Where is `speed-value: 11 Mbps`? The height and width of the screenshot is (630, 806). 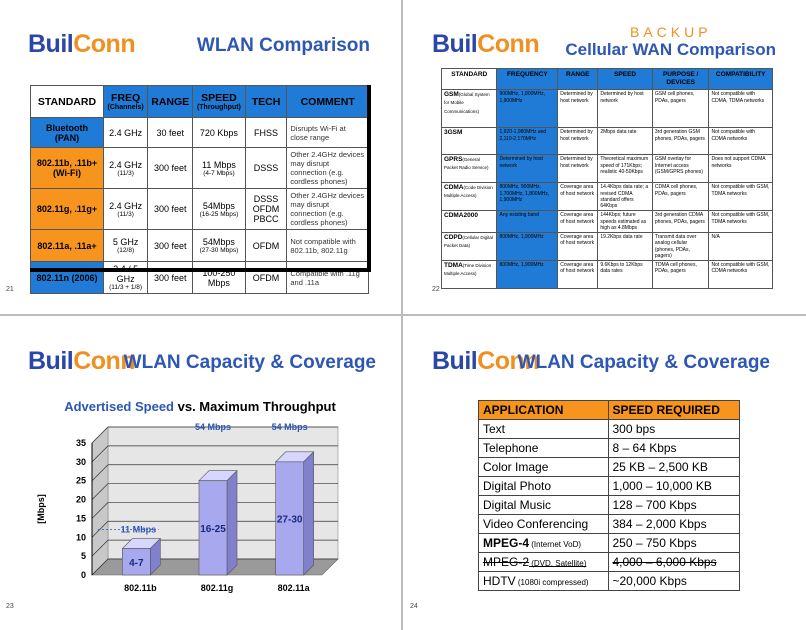 speed-value: 11 Mbps is located at coordinates (219, 164).